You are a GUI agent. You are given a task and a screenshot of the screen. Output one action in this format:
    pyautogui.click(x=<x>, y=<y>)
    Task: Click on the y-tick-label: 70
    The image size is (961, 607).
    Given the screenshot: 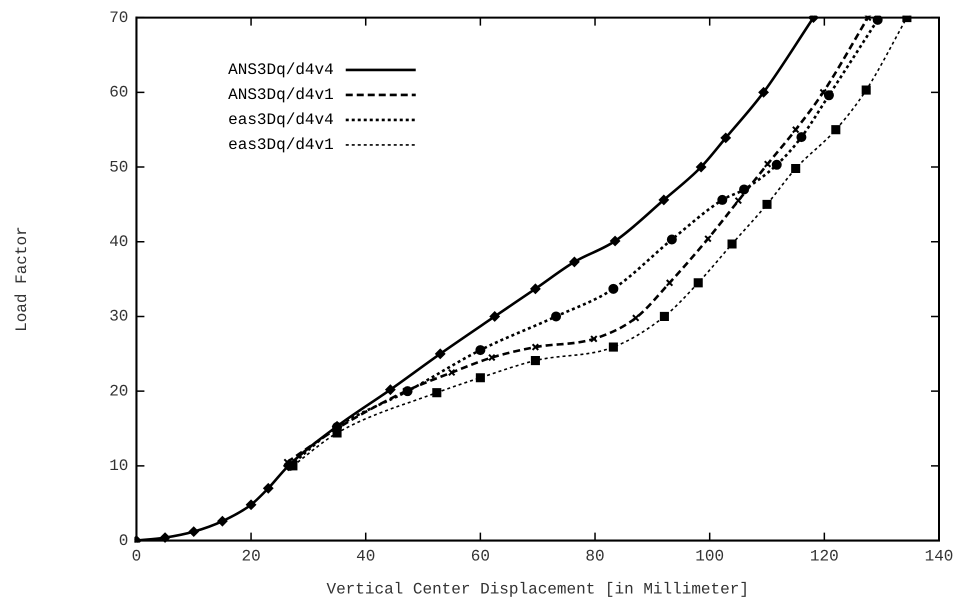 What is the action you would take?
    pyautogui.click(x=118, y=17)
    